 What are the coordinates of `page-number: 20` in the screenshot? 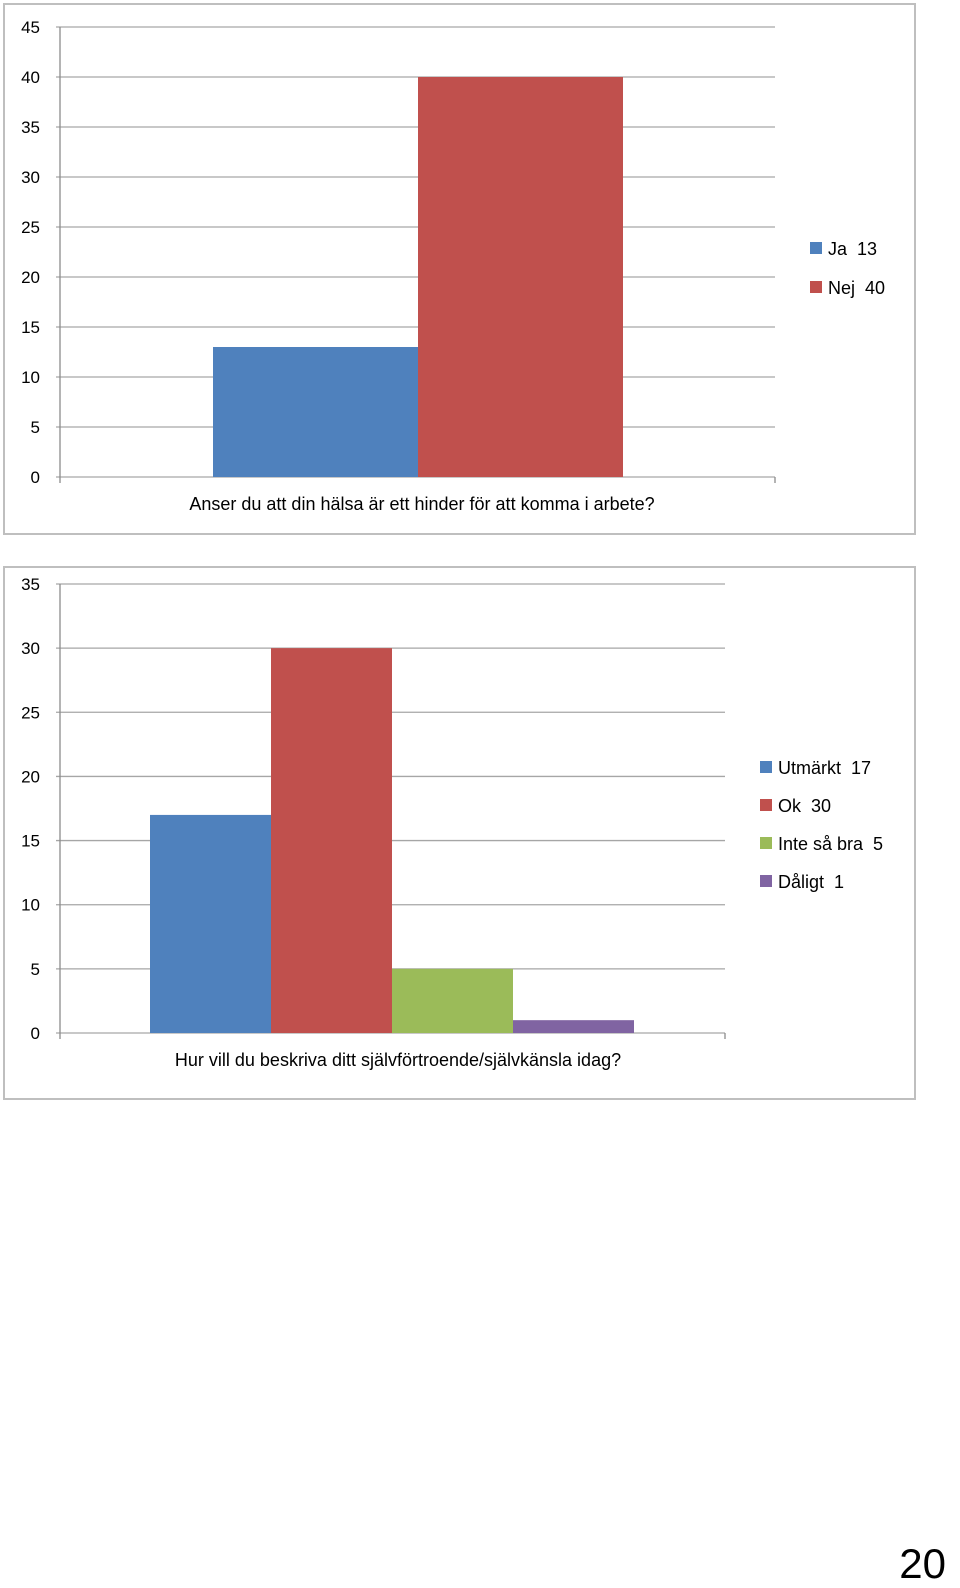 It's located at (922, 1563).